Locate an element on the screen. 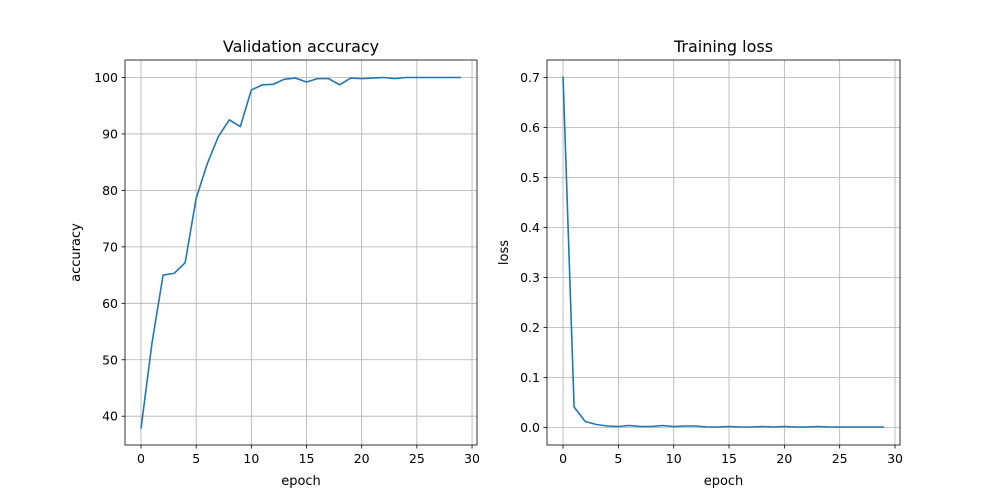 The image size is (1000, 500). y-tick-label: 0.7 is located at coordinates (530, 77).